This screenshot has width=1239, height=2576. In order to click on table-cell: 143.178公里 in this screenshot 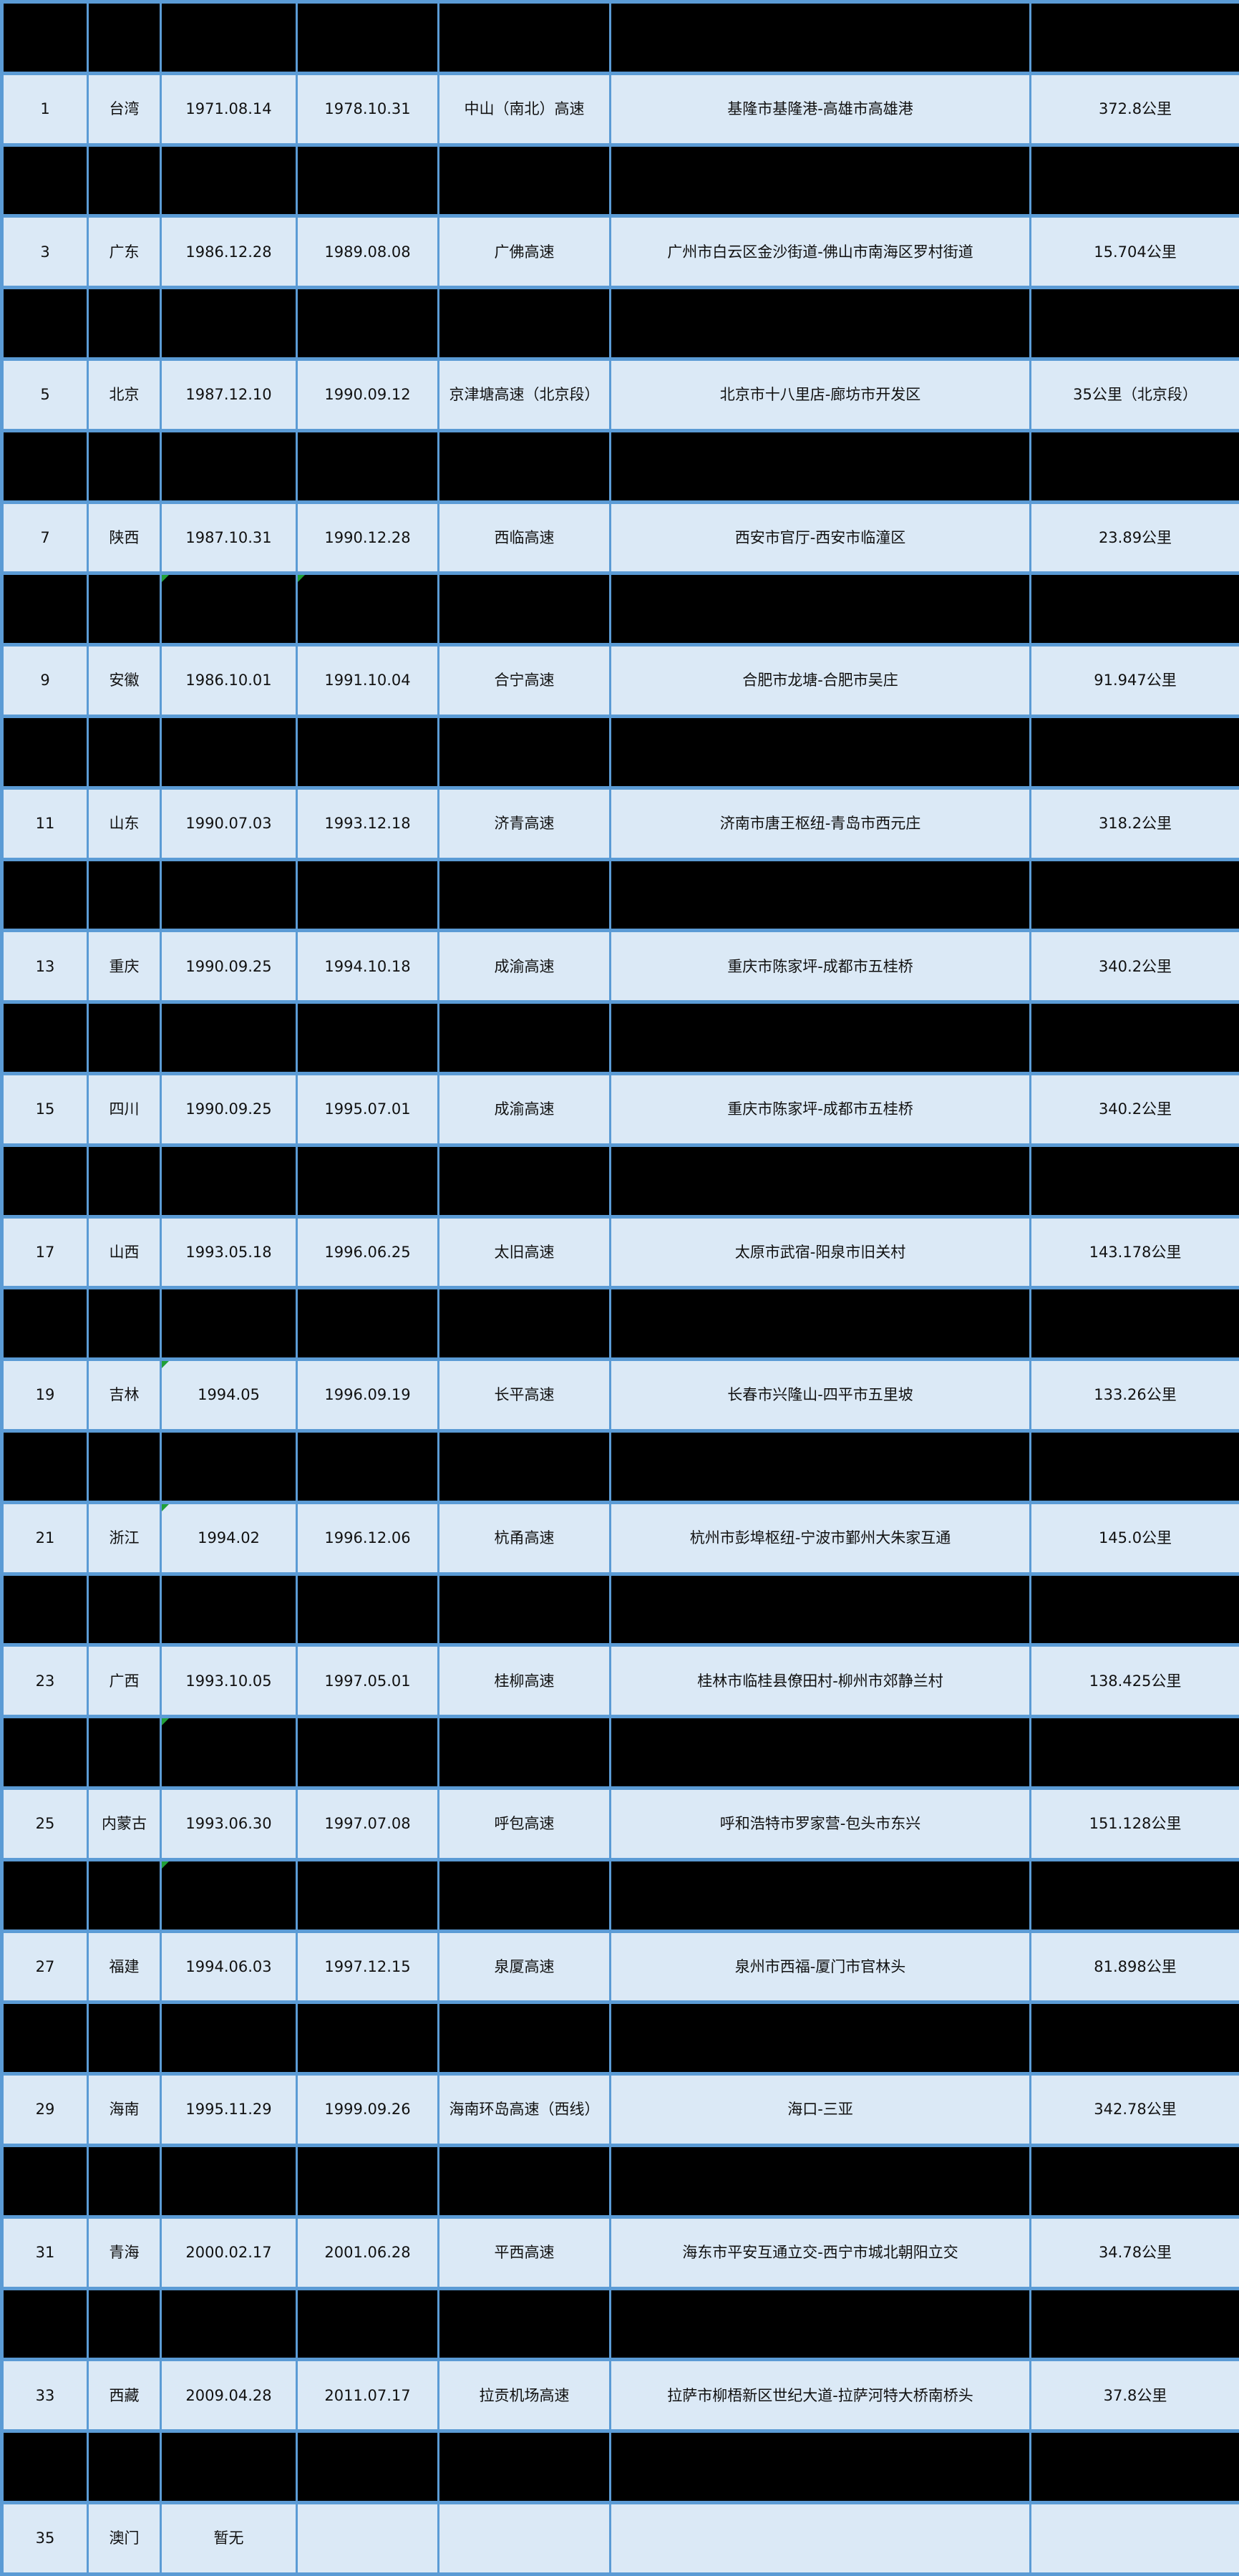, I will do `click(1135, 1252)`.